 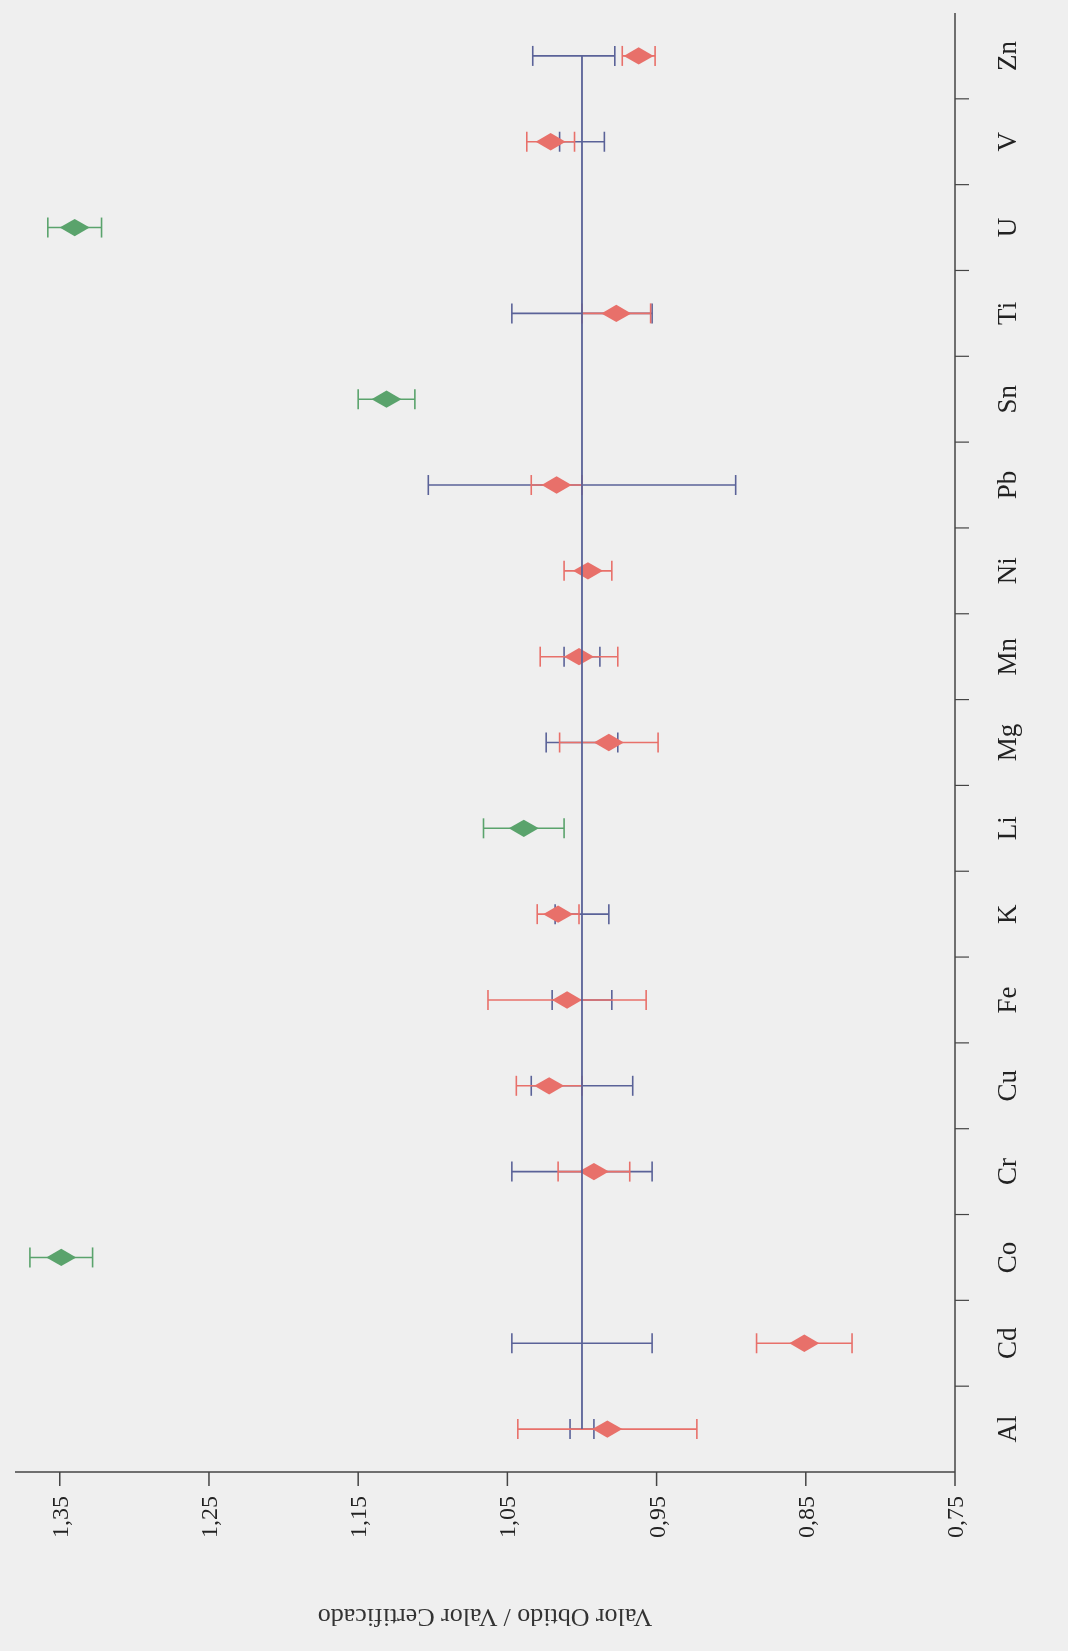 What do you see at coordinates (59, 1517) in the screenshot?
I see `x-tick-label: 1,35` at bounding box center [59, 1517].